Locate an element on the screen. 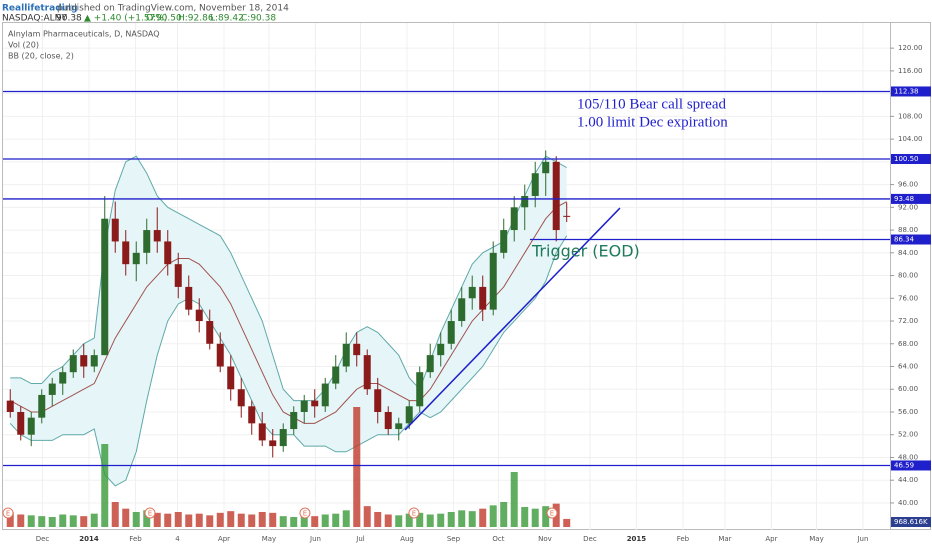 The image size is (932, 550). y-tick-label: 116.00 is located at coordinates (910, 71).